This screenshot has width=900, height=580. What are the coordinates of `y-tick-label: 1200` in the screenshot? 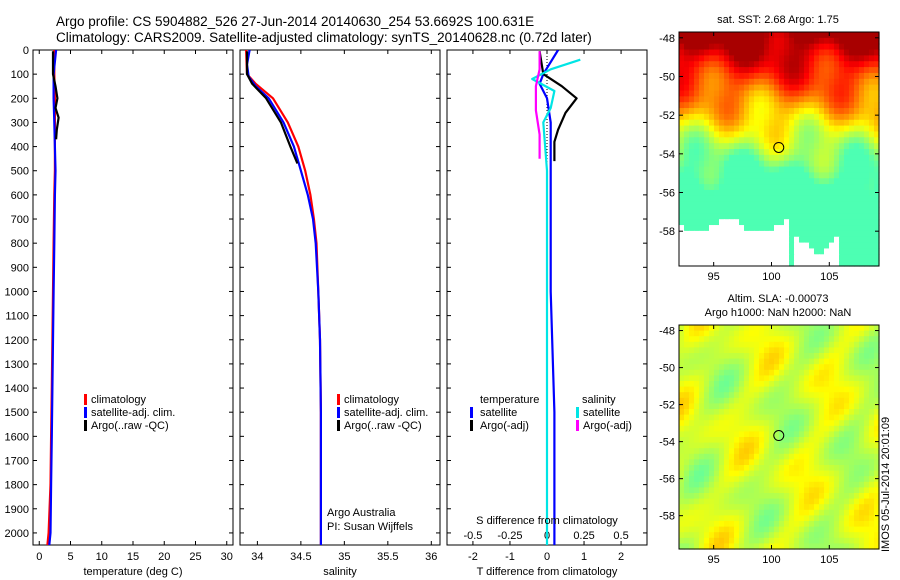 It's located at (17, 341).